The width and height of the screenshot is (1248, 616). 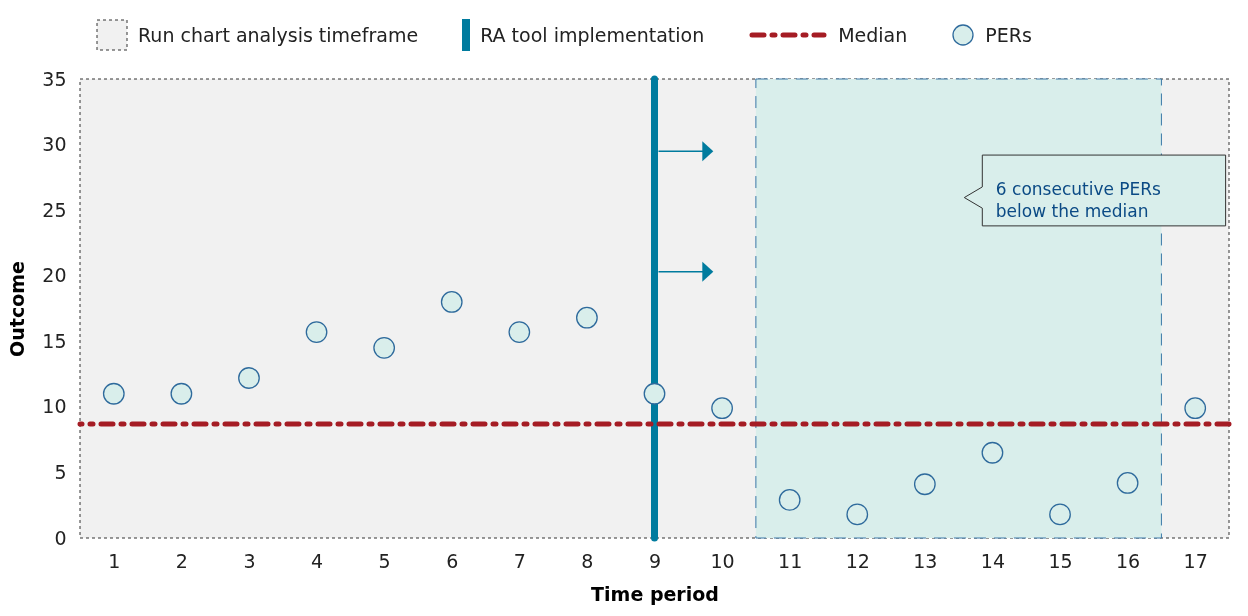 What do you see at coordinates (873, 35) in the screenshot?
I see `legend-label: Median` at bounding box center [873, 35].